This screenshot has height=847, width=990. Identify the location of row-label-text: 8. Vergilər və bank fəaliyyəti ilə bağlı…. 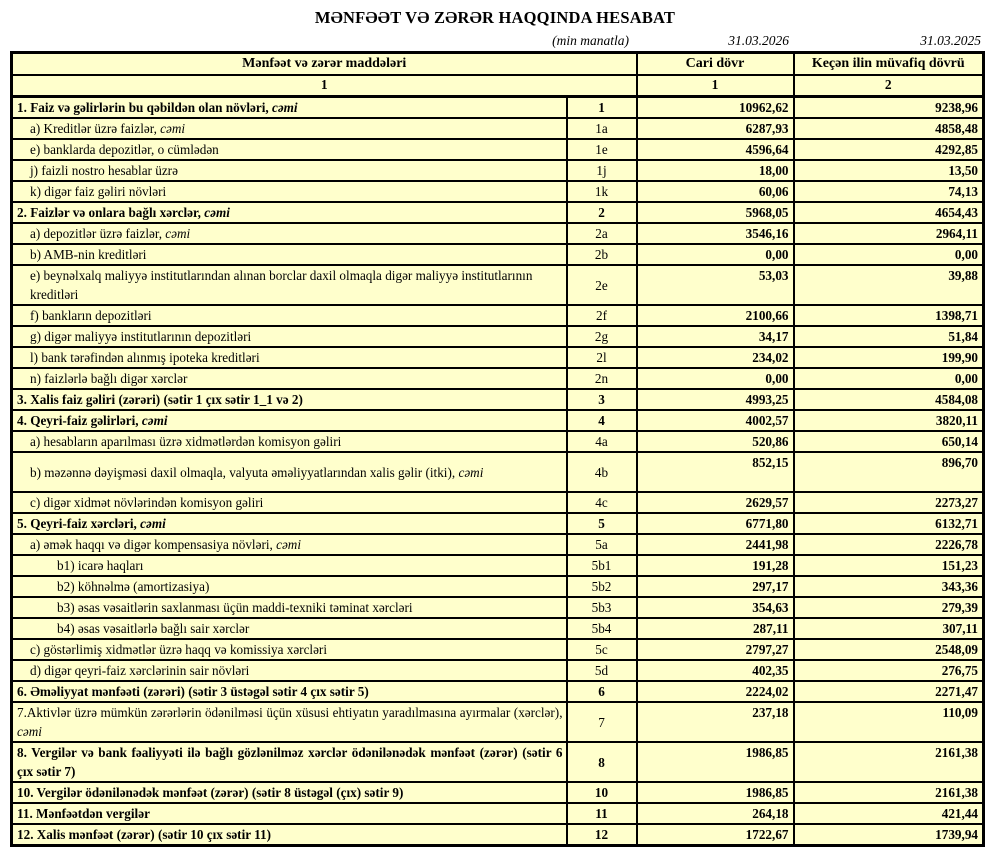
(290, 762).